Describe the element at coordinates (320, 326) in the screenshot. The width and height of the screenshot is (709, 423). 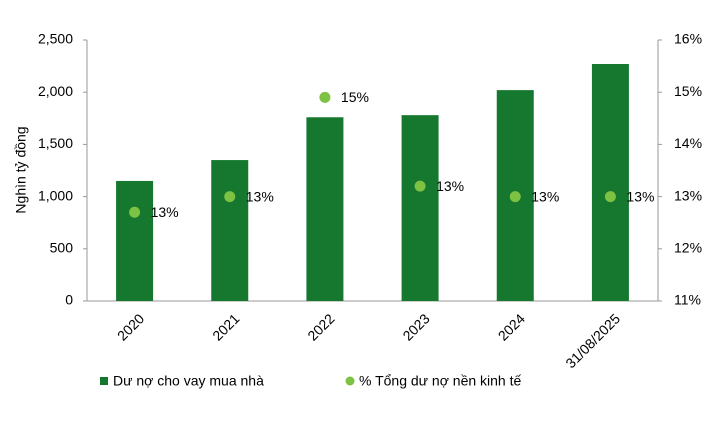
I see `x-tick-label: 2022` at that location.